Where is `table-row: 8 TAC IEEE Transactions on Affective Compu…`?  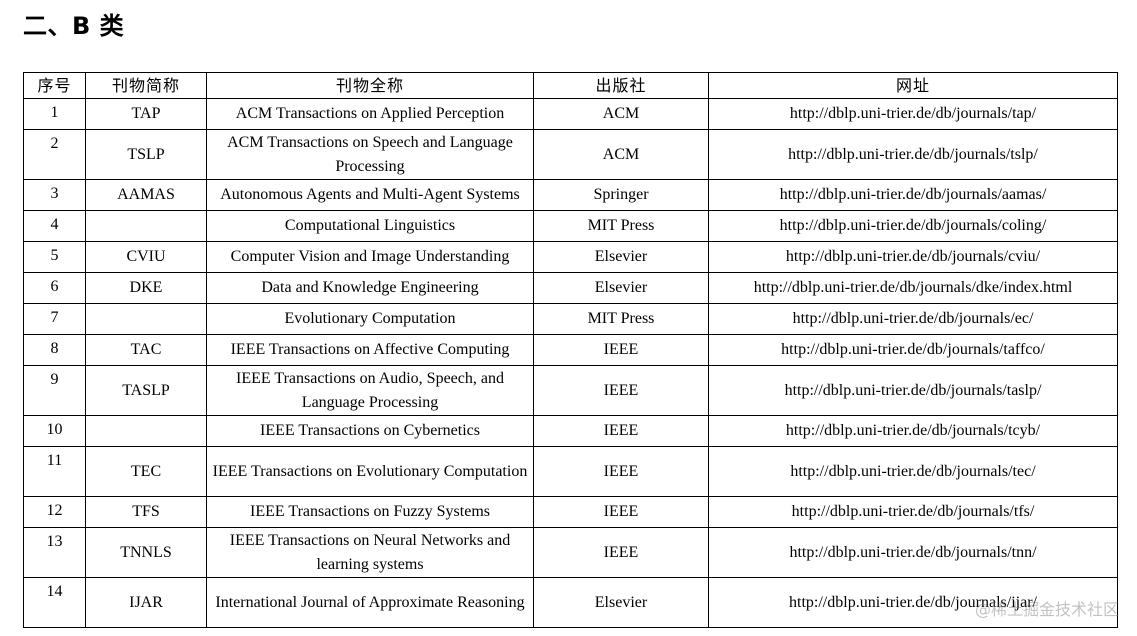 table-row: 8 TAC IEEE Transactions on Affective Compu… is located at coordinates (570, 350).